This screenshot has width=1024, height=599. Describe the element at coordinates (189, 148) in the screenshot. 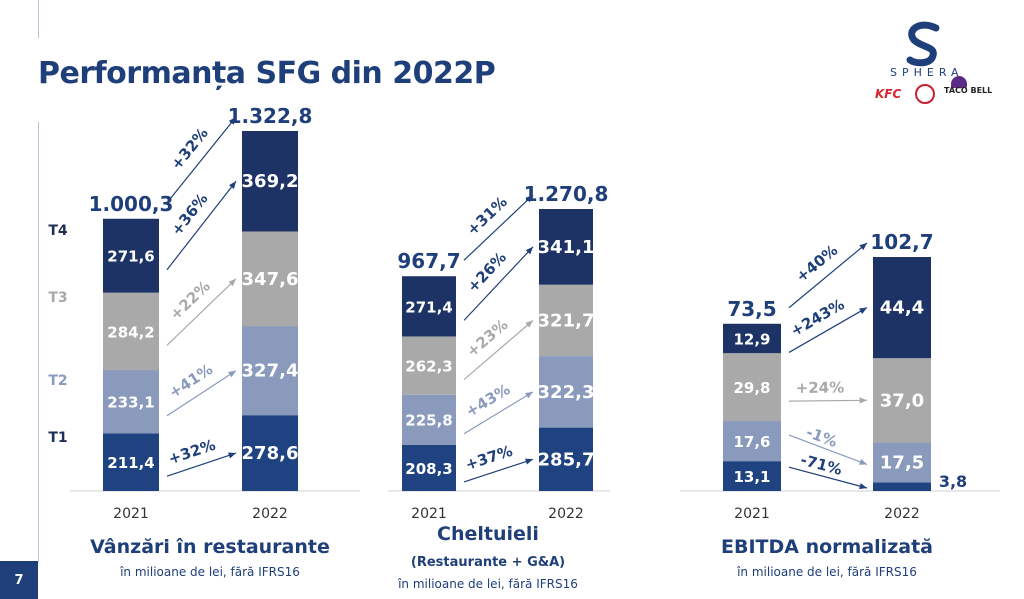

I see `growth-label-total: +32%` at that location.